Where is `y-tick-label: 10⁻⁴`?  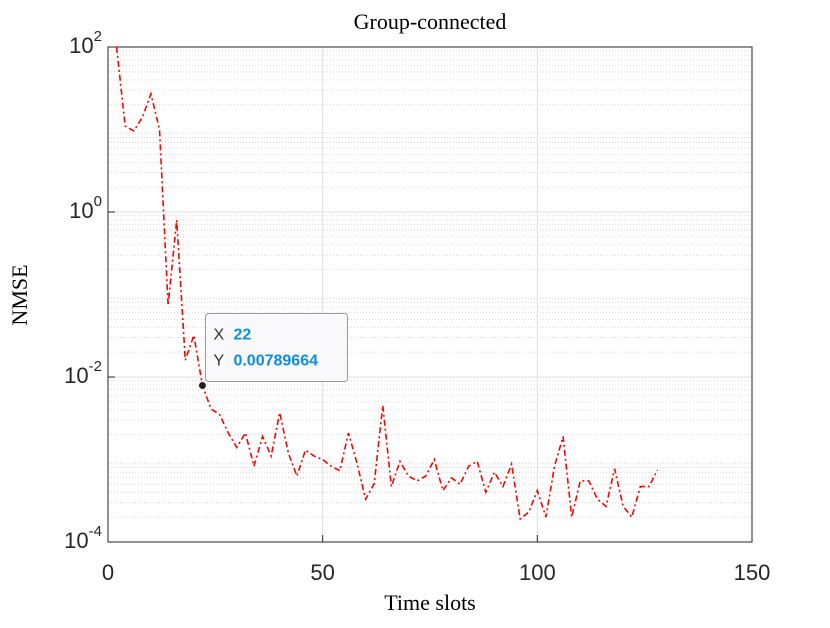
y-tick-label: 10⁻⁴ is located at coordinates (83, 538).